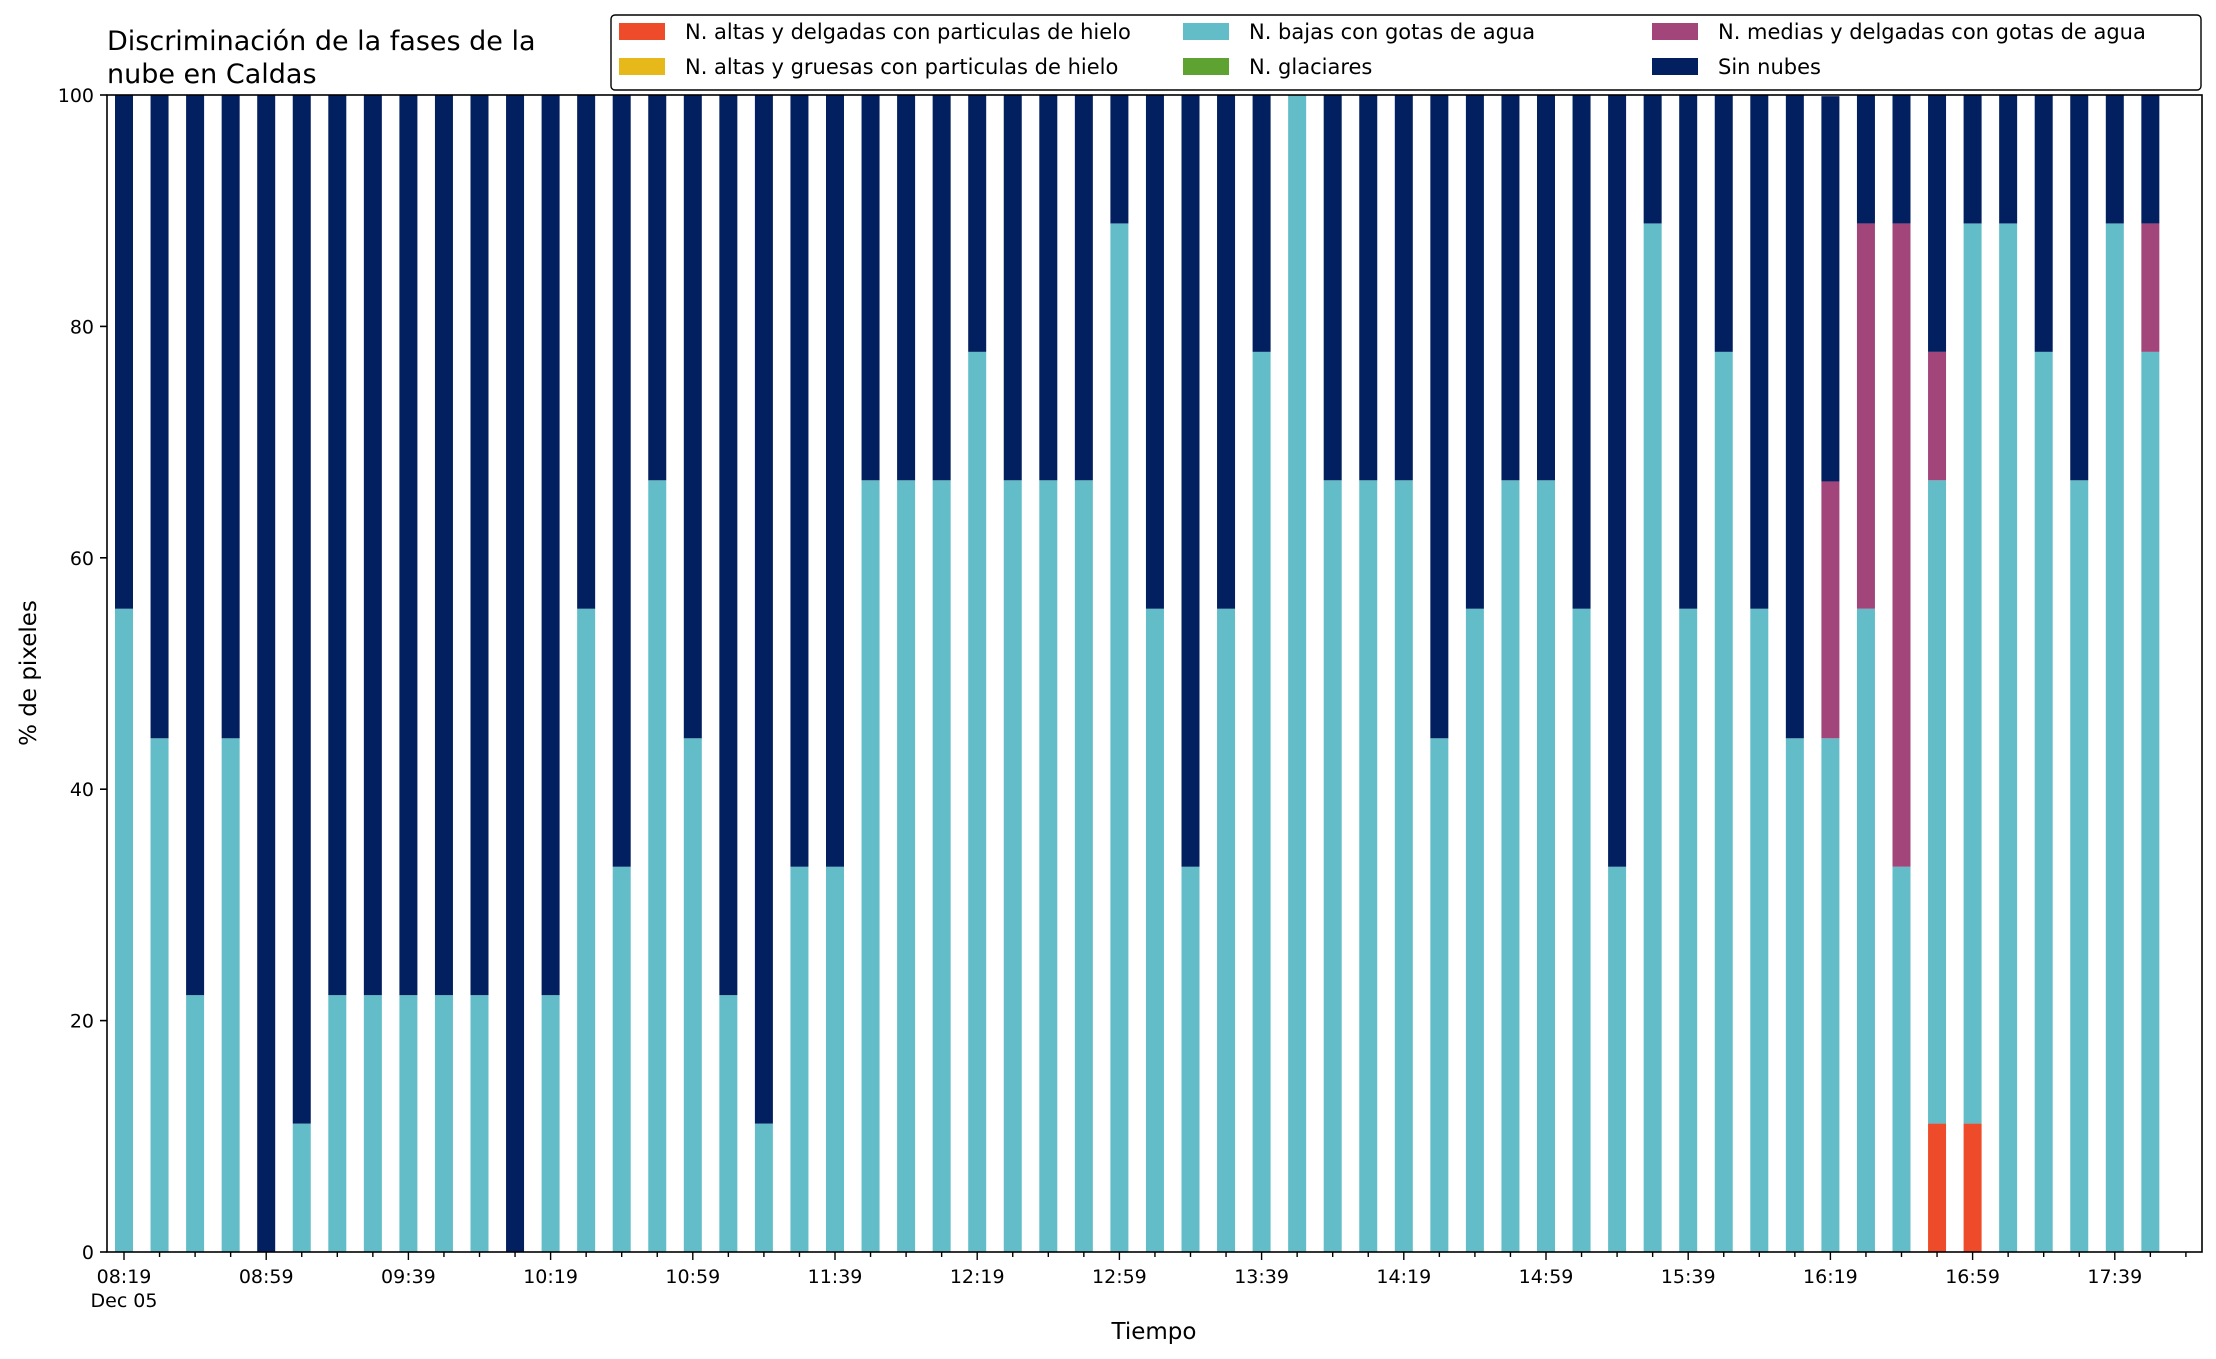 The image size is (2216, 1359). Describe the element at coordinates (835, 1277) in the screenshot. I see `x-tick-label: 11:39` at that location.